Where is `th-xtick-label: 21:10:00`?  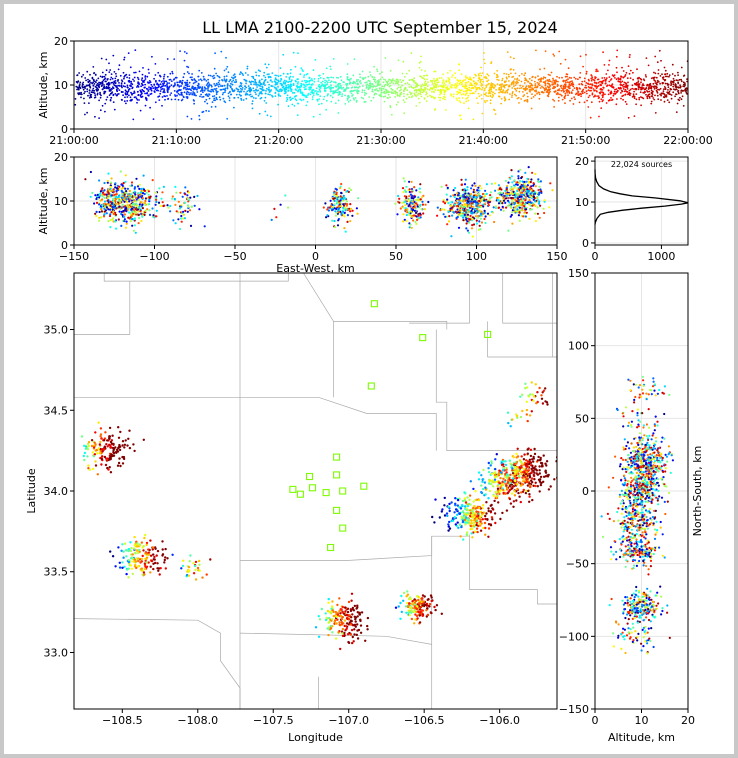
th-xtick-label: 21:10:00 is located at coordinates (176, 140).